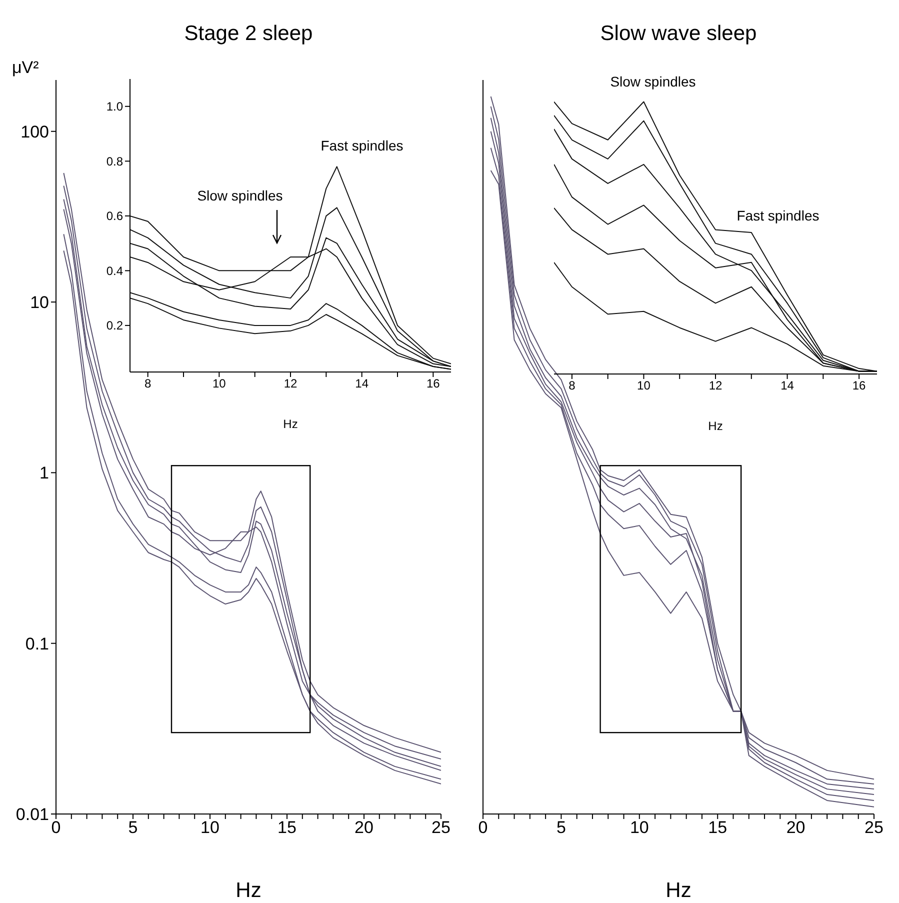  What do you see at coordinates (678, 34) in the screenshot?
I see `chart-title: Slow wave sleep` at bounding box center [678, 34].